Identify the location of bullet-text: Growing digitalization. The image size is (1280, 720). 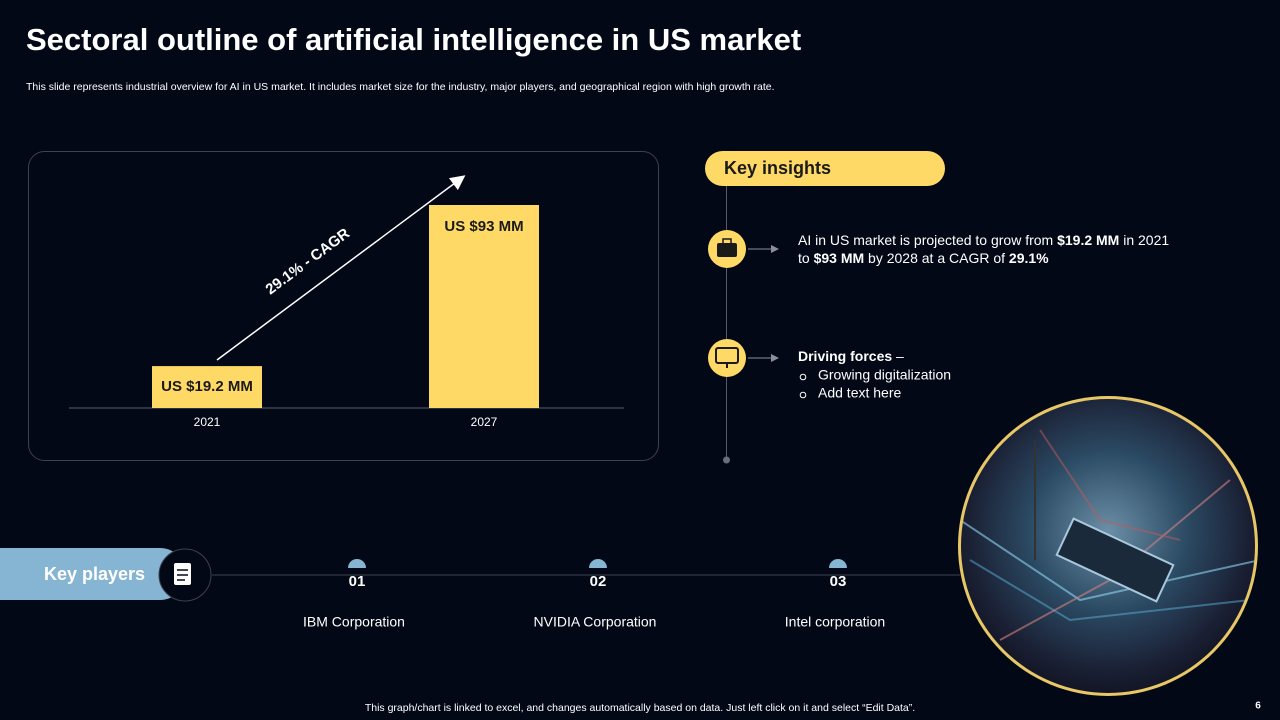
(884, 375).